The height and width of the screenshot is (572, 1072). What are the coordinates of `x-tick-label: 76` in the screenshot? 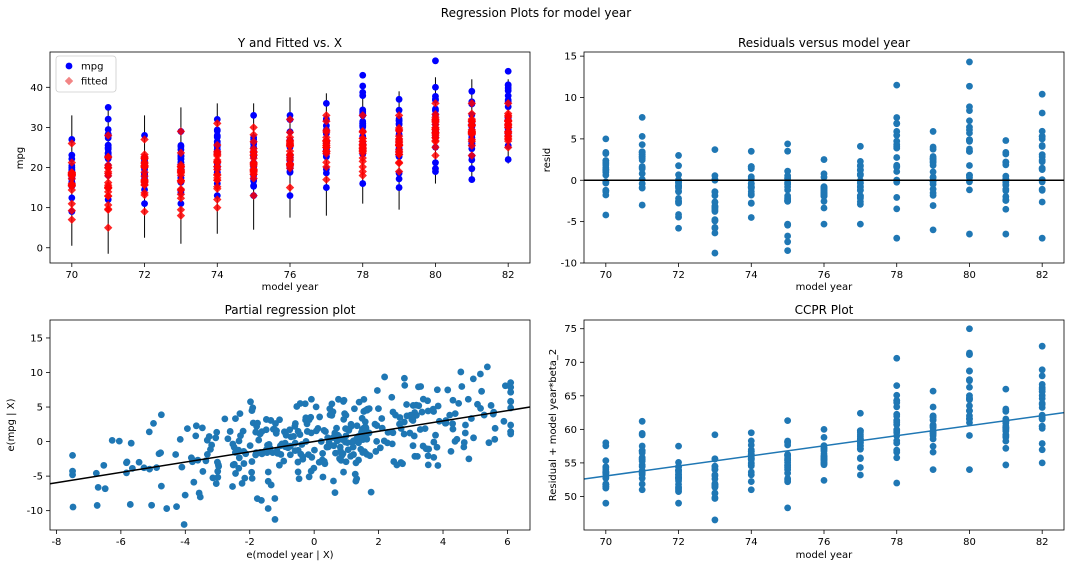 It's located at (824, 542).